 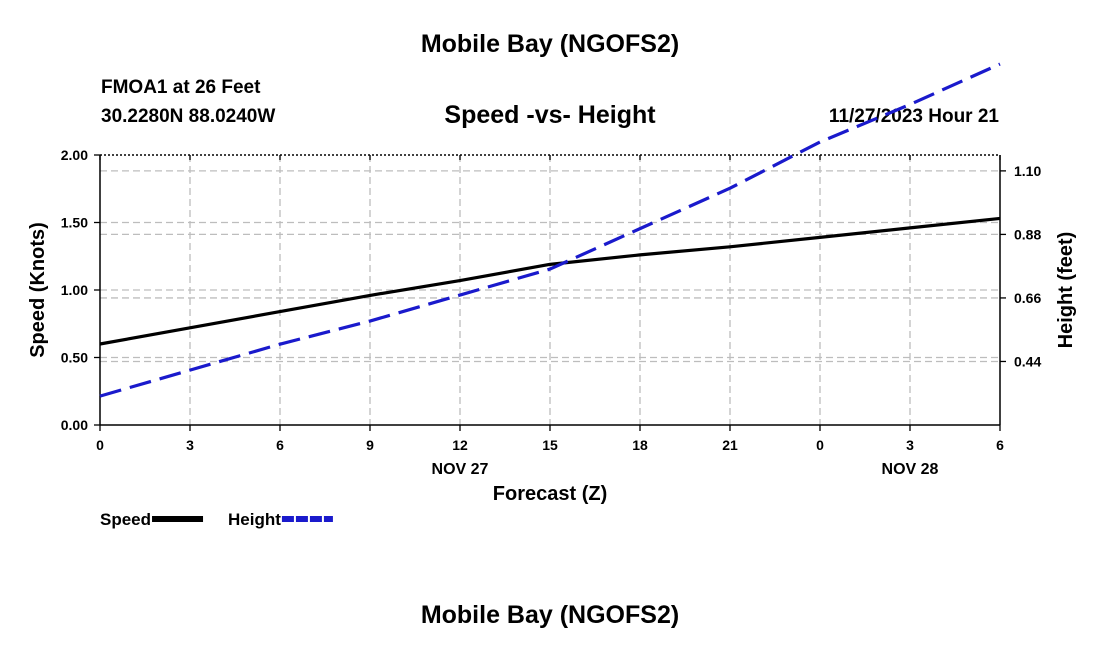 What do you see at coordinates (74, 358) in the screenshot?
I see `y-tick-label: 0.50` at bounding box center [74, 358].